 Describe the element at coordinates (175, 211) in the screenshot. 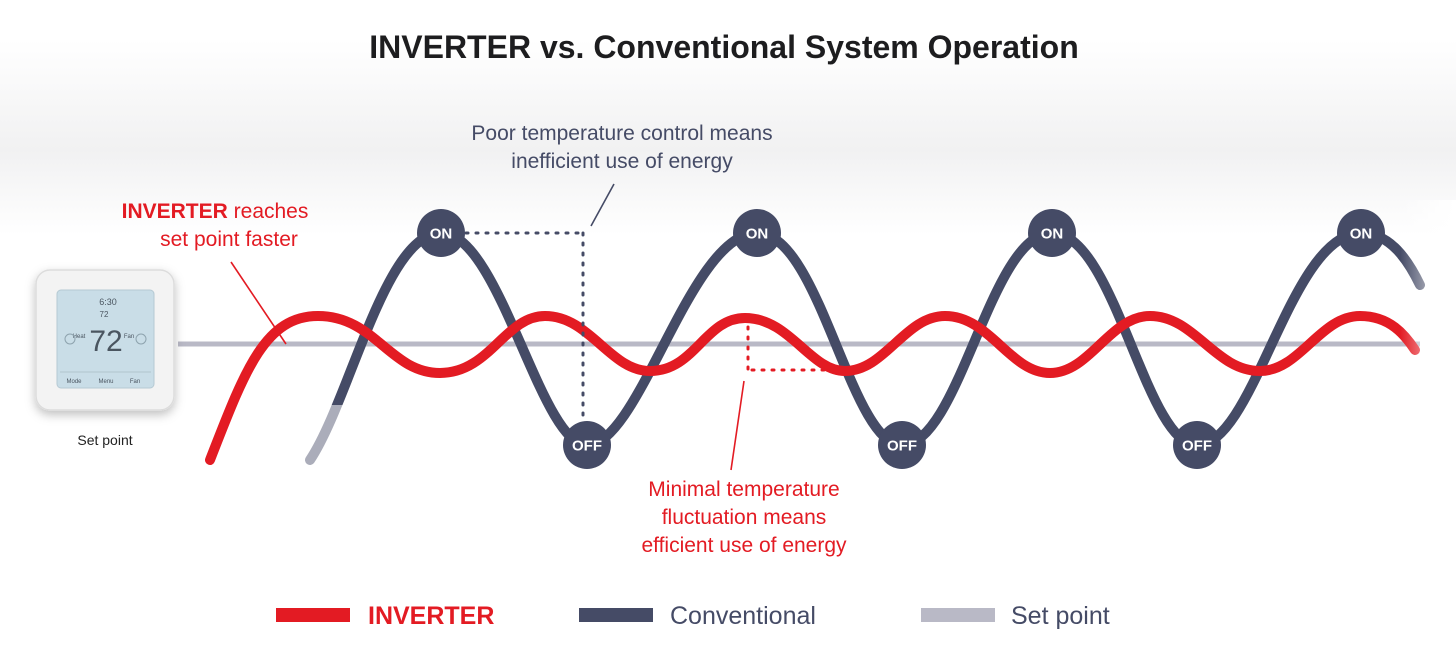

I see `inverter-faster-bold: INVERTER` at that location.